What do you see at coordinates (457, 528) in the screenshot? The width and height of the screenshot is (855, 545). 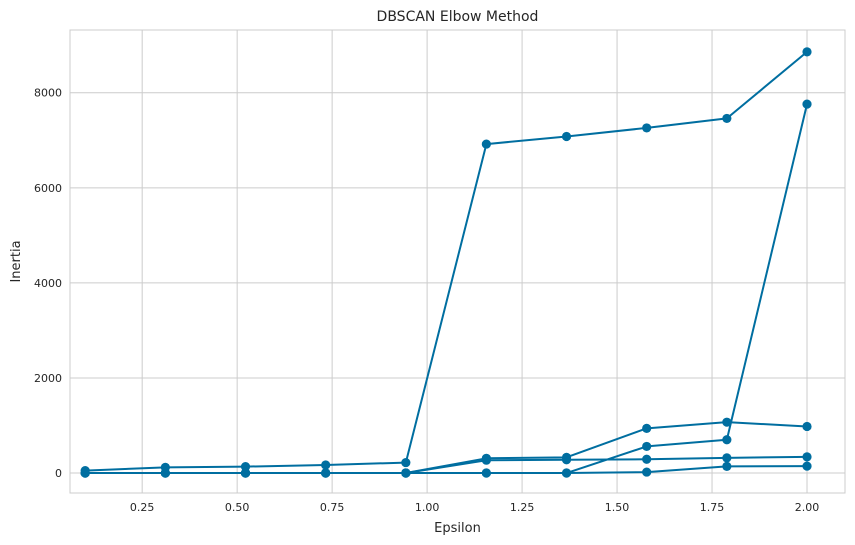 I see `x-axis-label: Epsilon` at bounding box center [457, 528].